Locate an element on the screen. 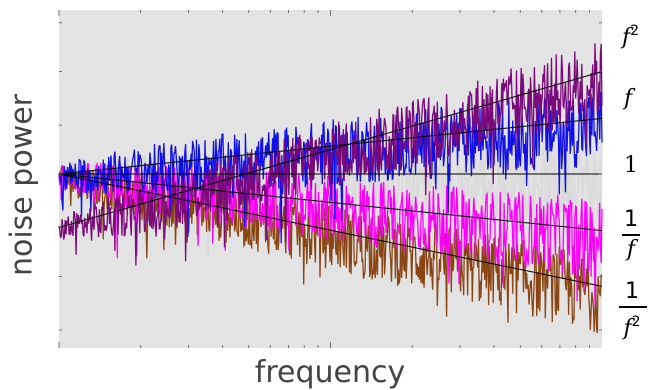 The image size is (657, 390). label-f-squared: f2 is located at coordinates (630, 36).